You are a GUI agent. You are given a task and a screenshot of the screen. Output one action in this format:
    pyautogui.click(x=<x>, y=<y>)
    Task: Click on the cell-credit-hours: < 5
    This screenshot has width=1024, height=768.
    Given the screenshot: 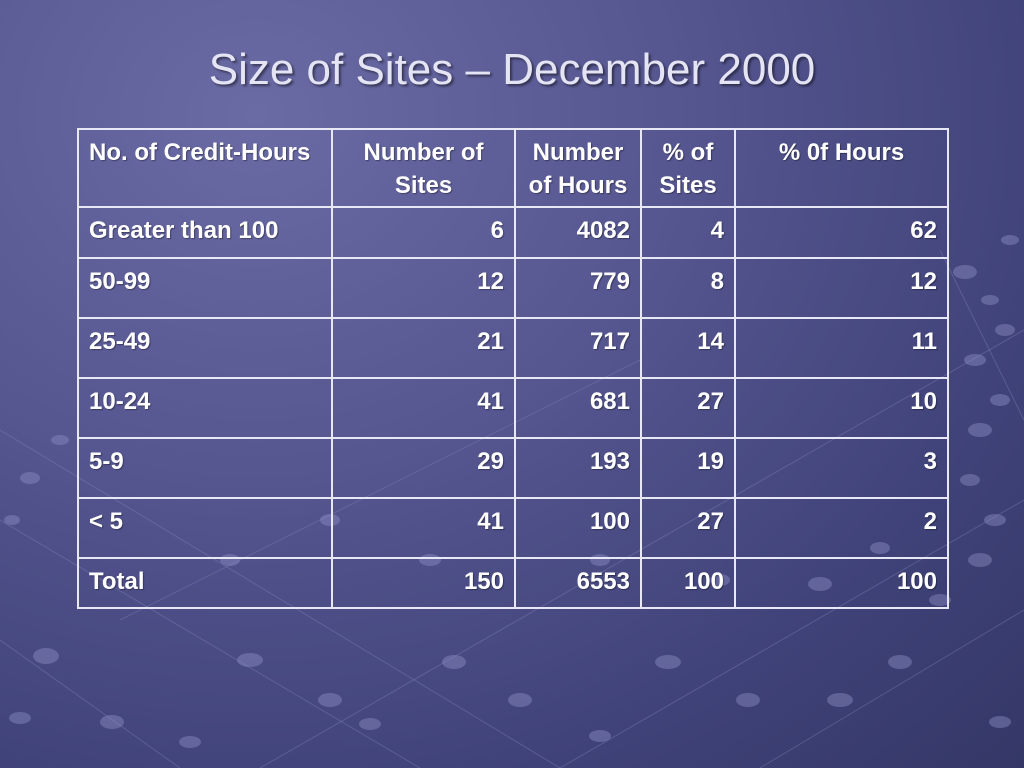 What is the action you would take?
    pyautogui.click(x=205, y=528)
    